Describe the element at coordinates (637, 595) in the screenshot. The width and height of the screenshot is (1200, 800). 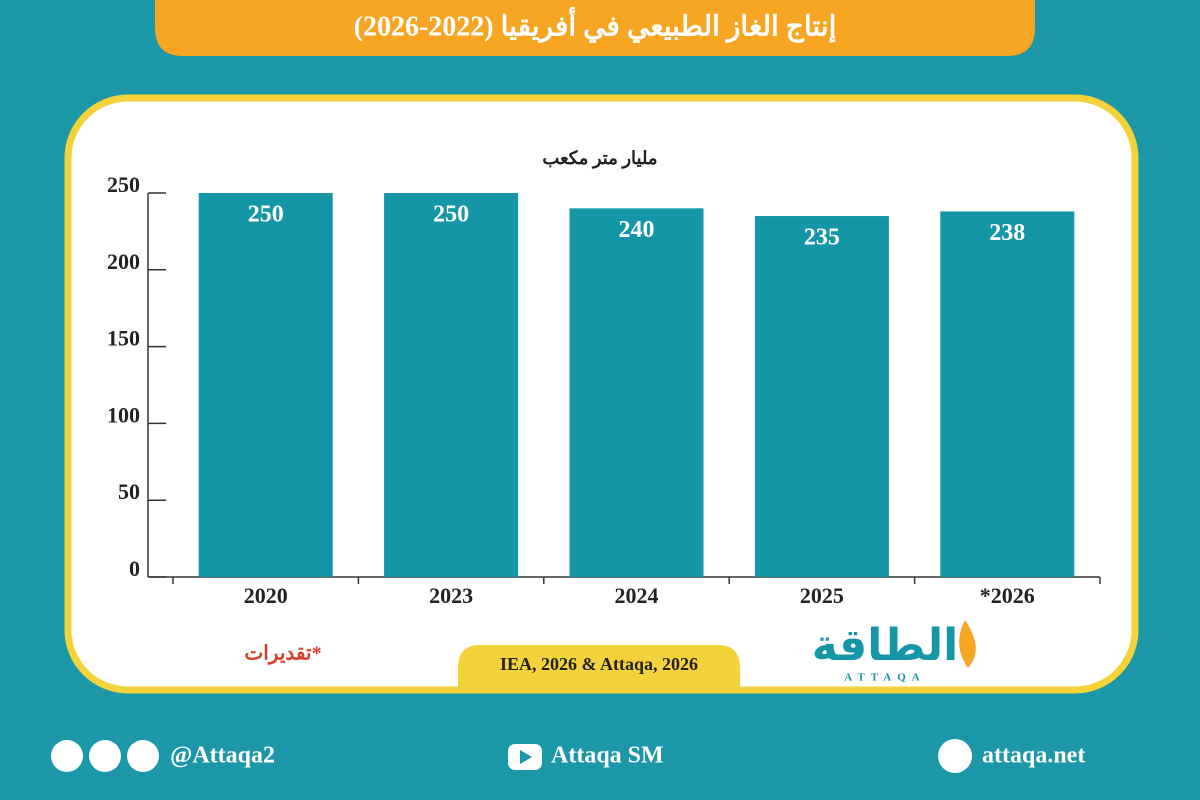
I see `x-tick-label: 2024` at that location.